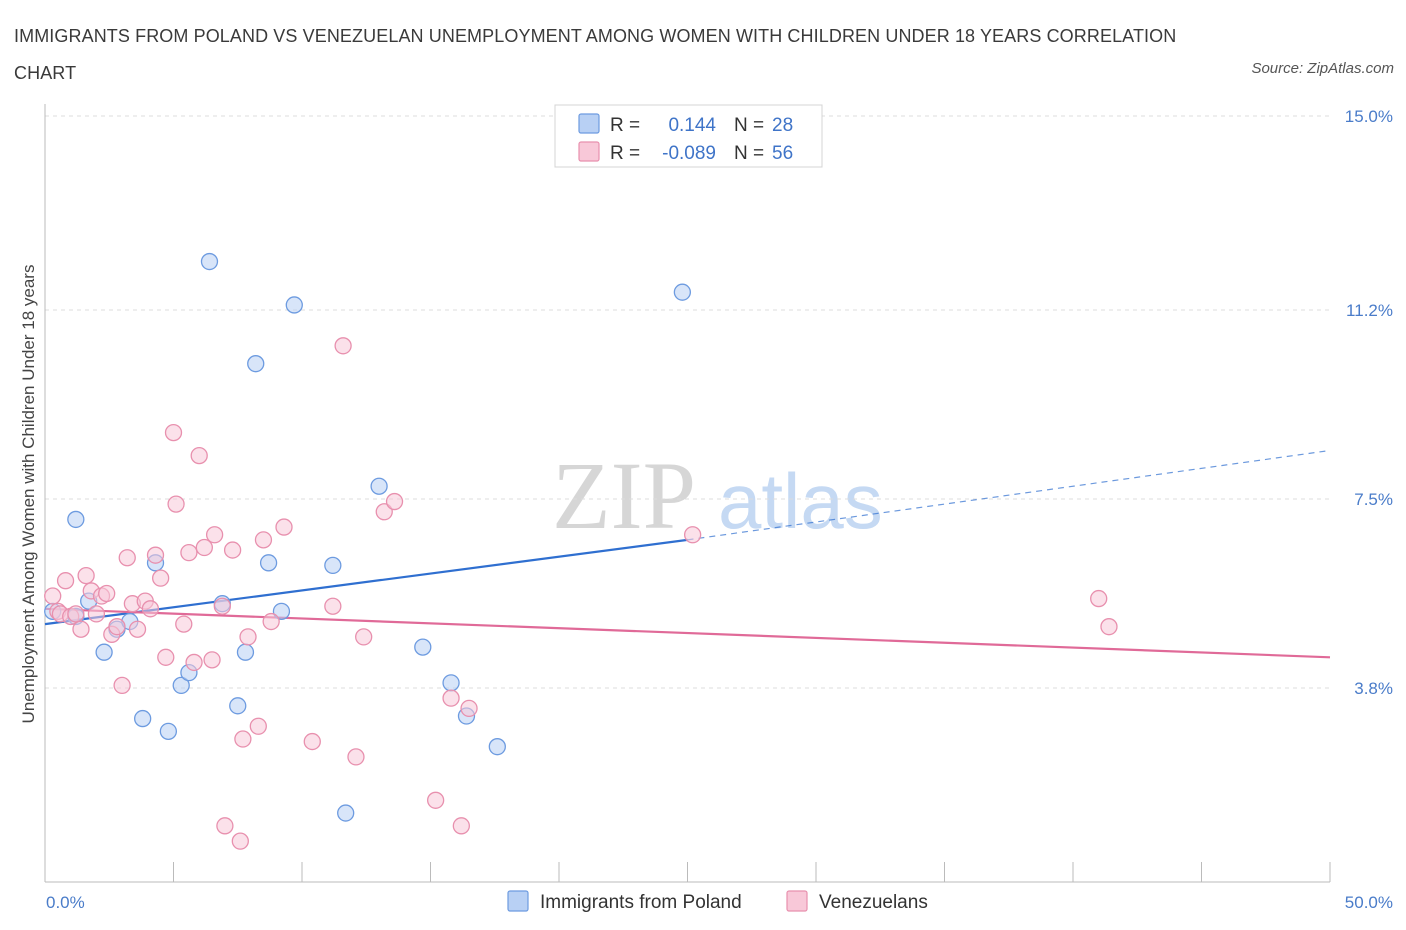 The image size is (1406, 930). I want to click on legend-swatch-poland, so click(589, 123).